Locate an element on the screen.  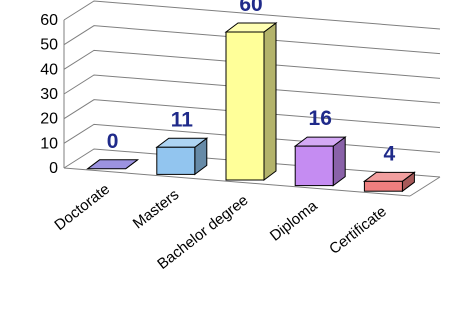
data-label: 16 is located at coordinates (320, 118).